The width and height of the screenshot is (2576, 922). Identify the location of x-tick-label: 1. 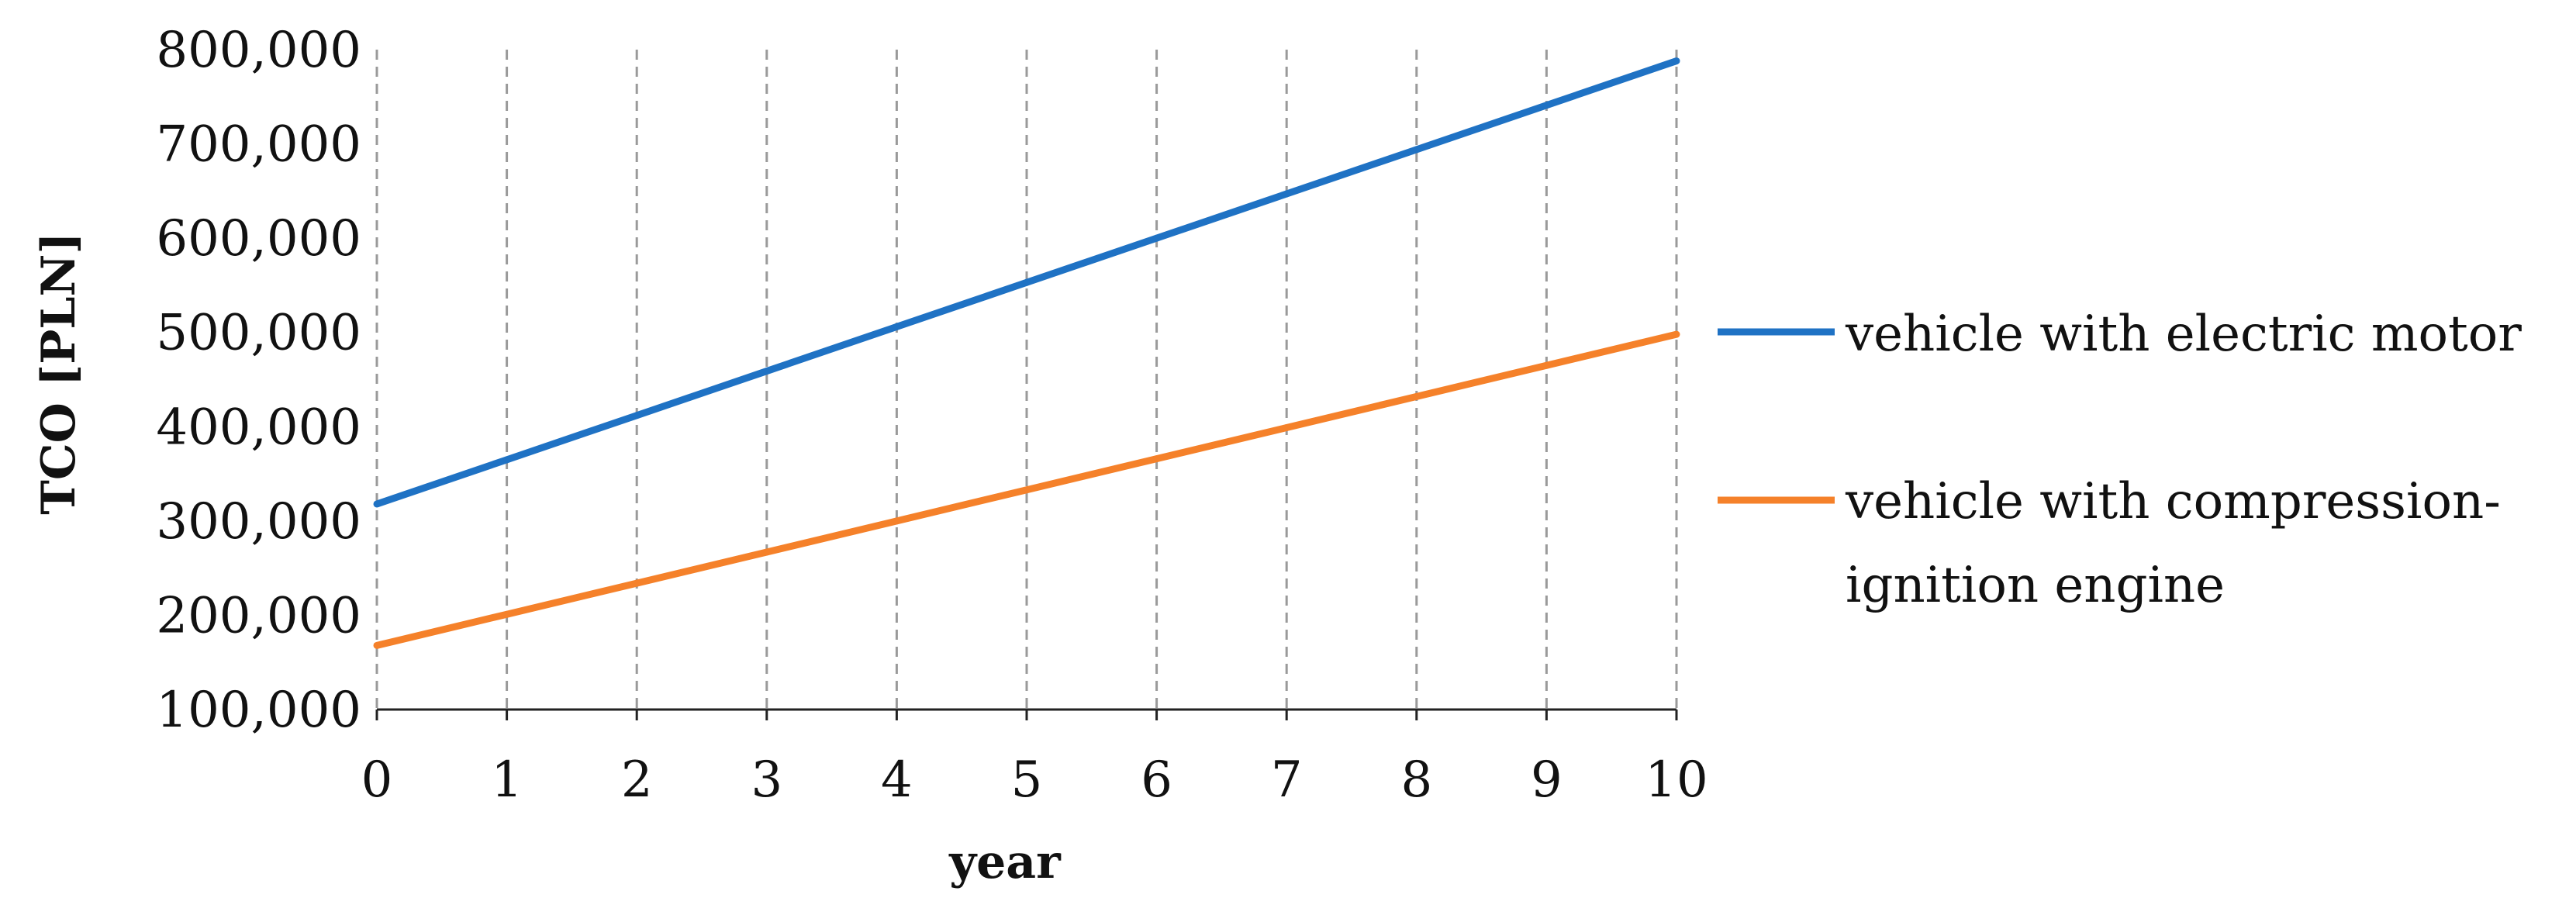
(507, 780).